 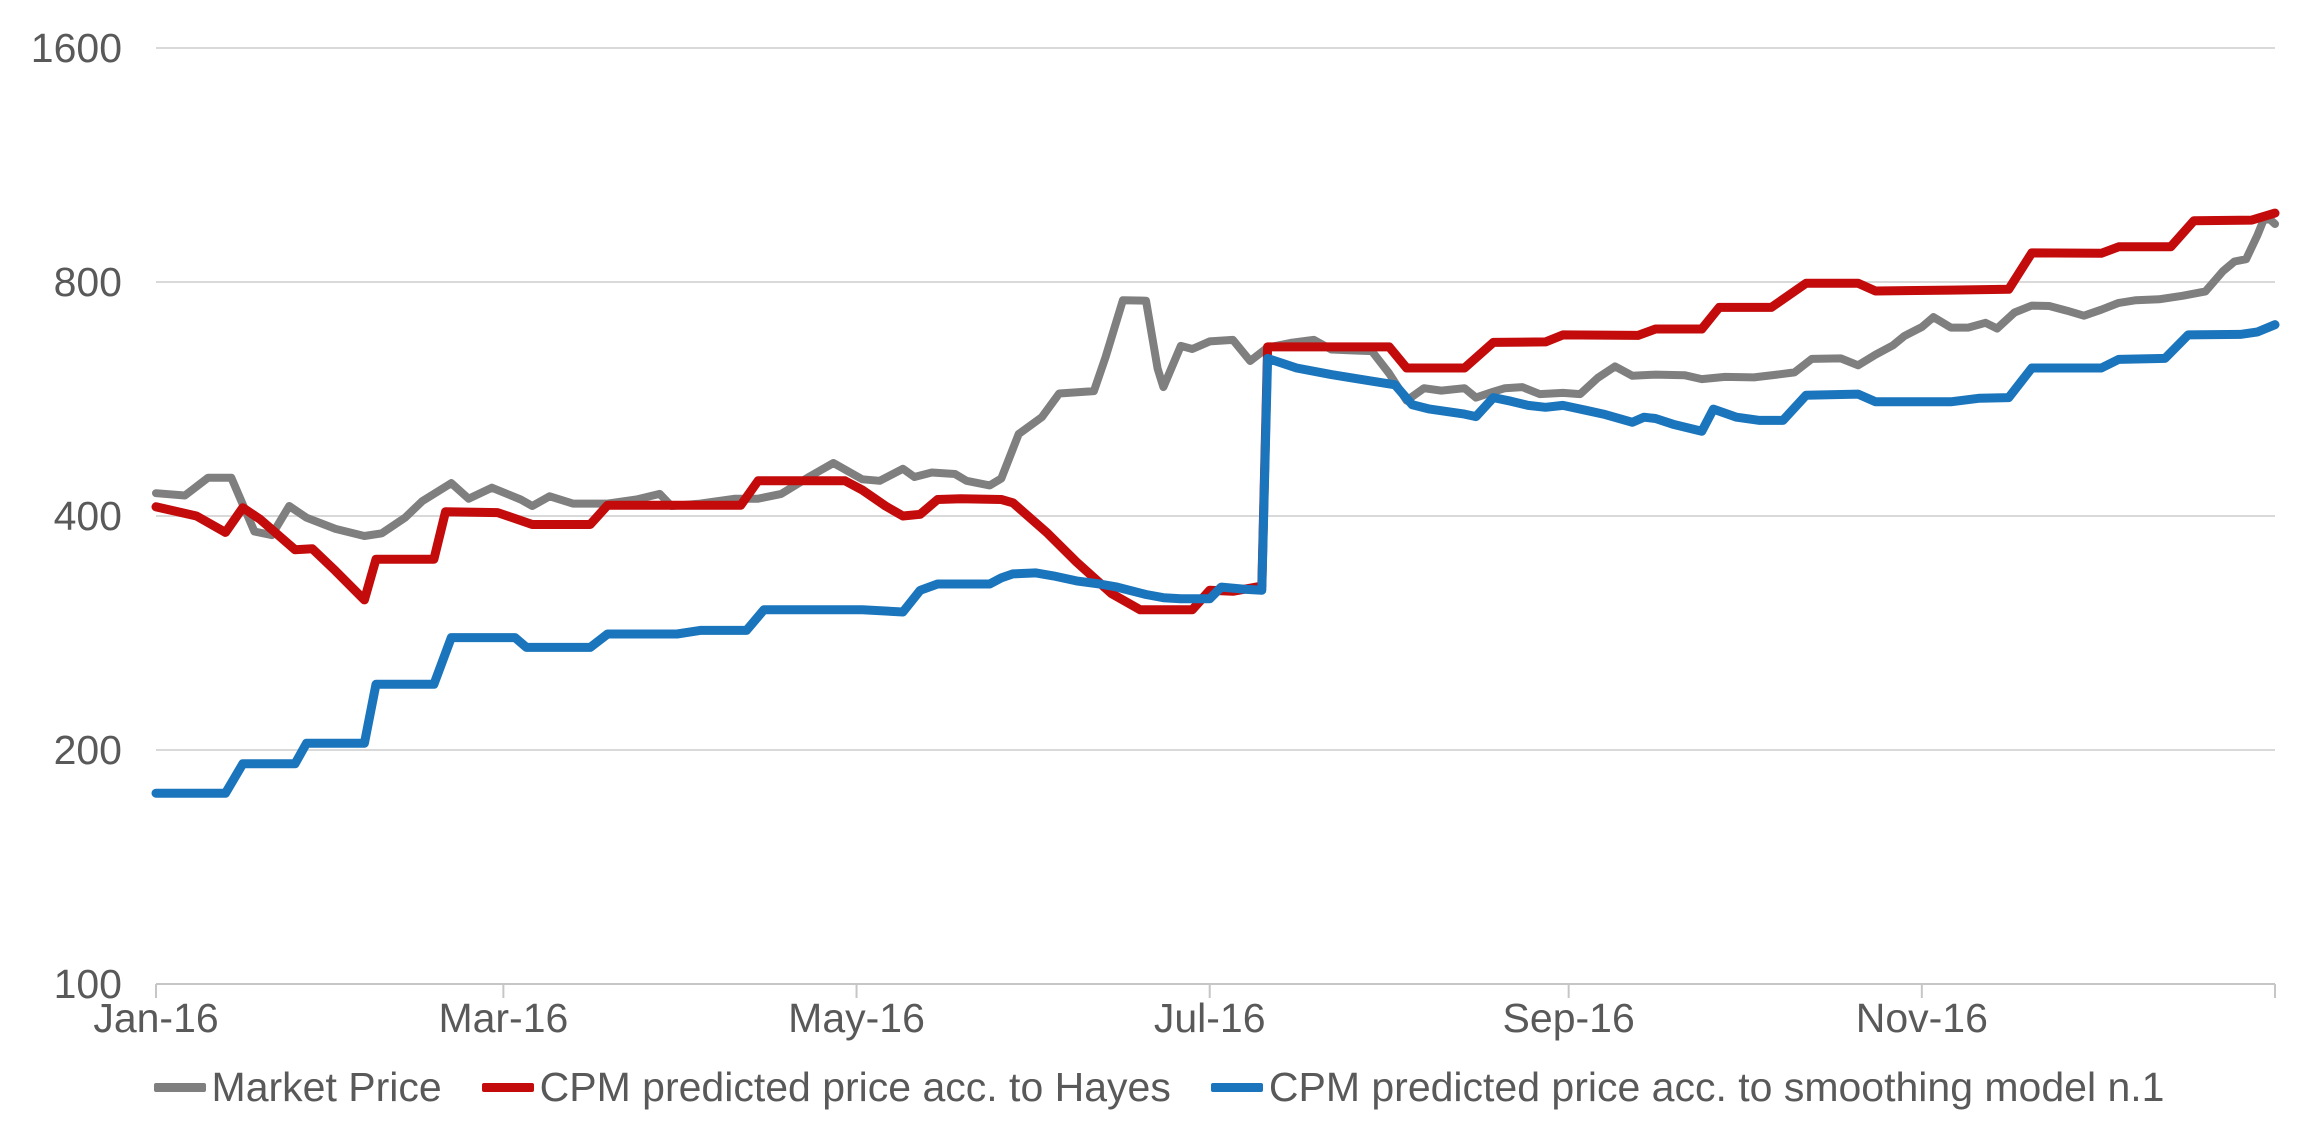 I want to click on x-tick-label: Jul-16, so click(x=1210, y=1018).